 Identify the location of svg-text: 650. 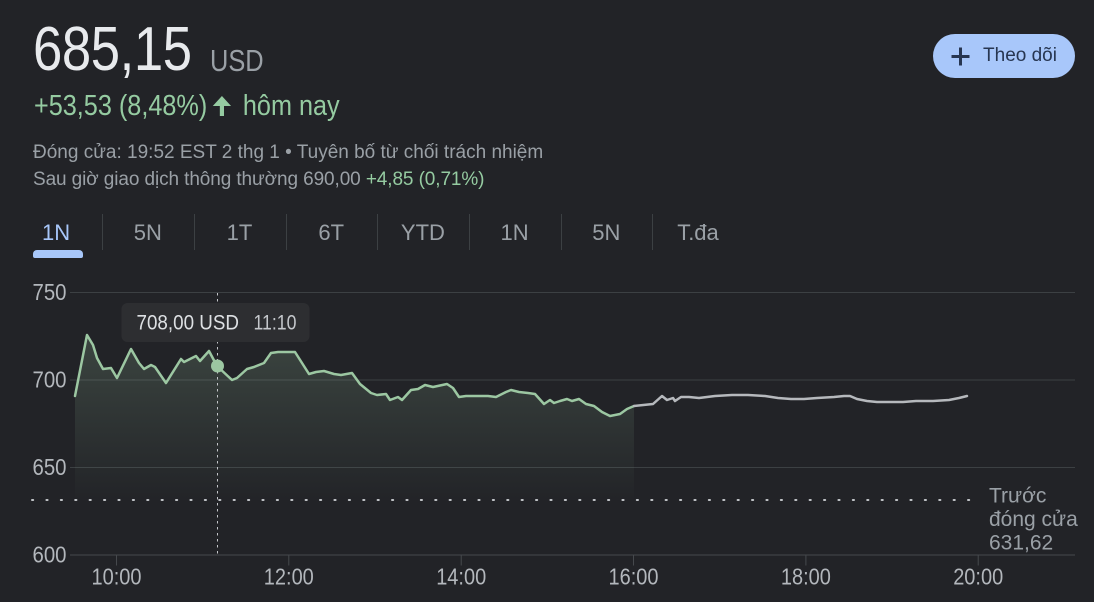
(50, 467).